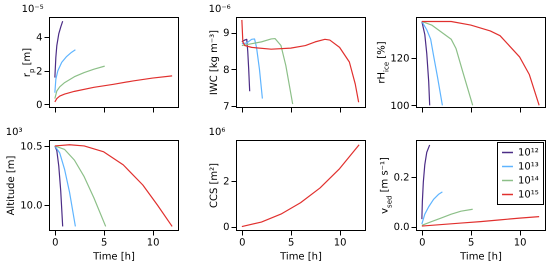  Describe the element at coordinates (219, 9) in the screenshot. I see `text: 10⁻⁶` at that location.